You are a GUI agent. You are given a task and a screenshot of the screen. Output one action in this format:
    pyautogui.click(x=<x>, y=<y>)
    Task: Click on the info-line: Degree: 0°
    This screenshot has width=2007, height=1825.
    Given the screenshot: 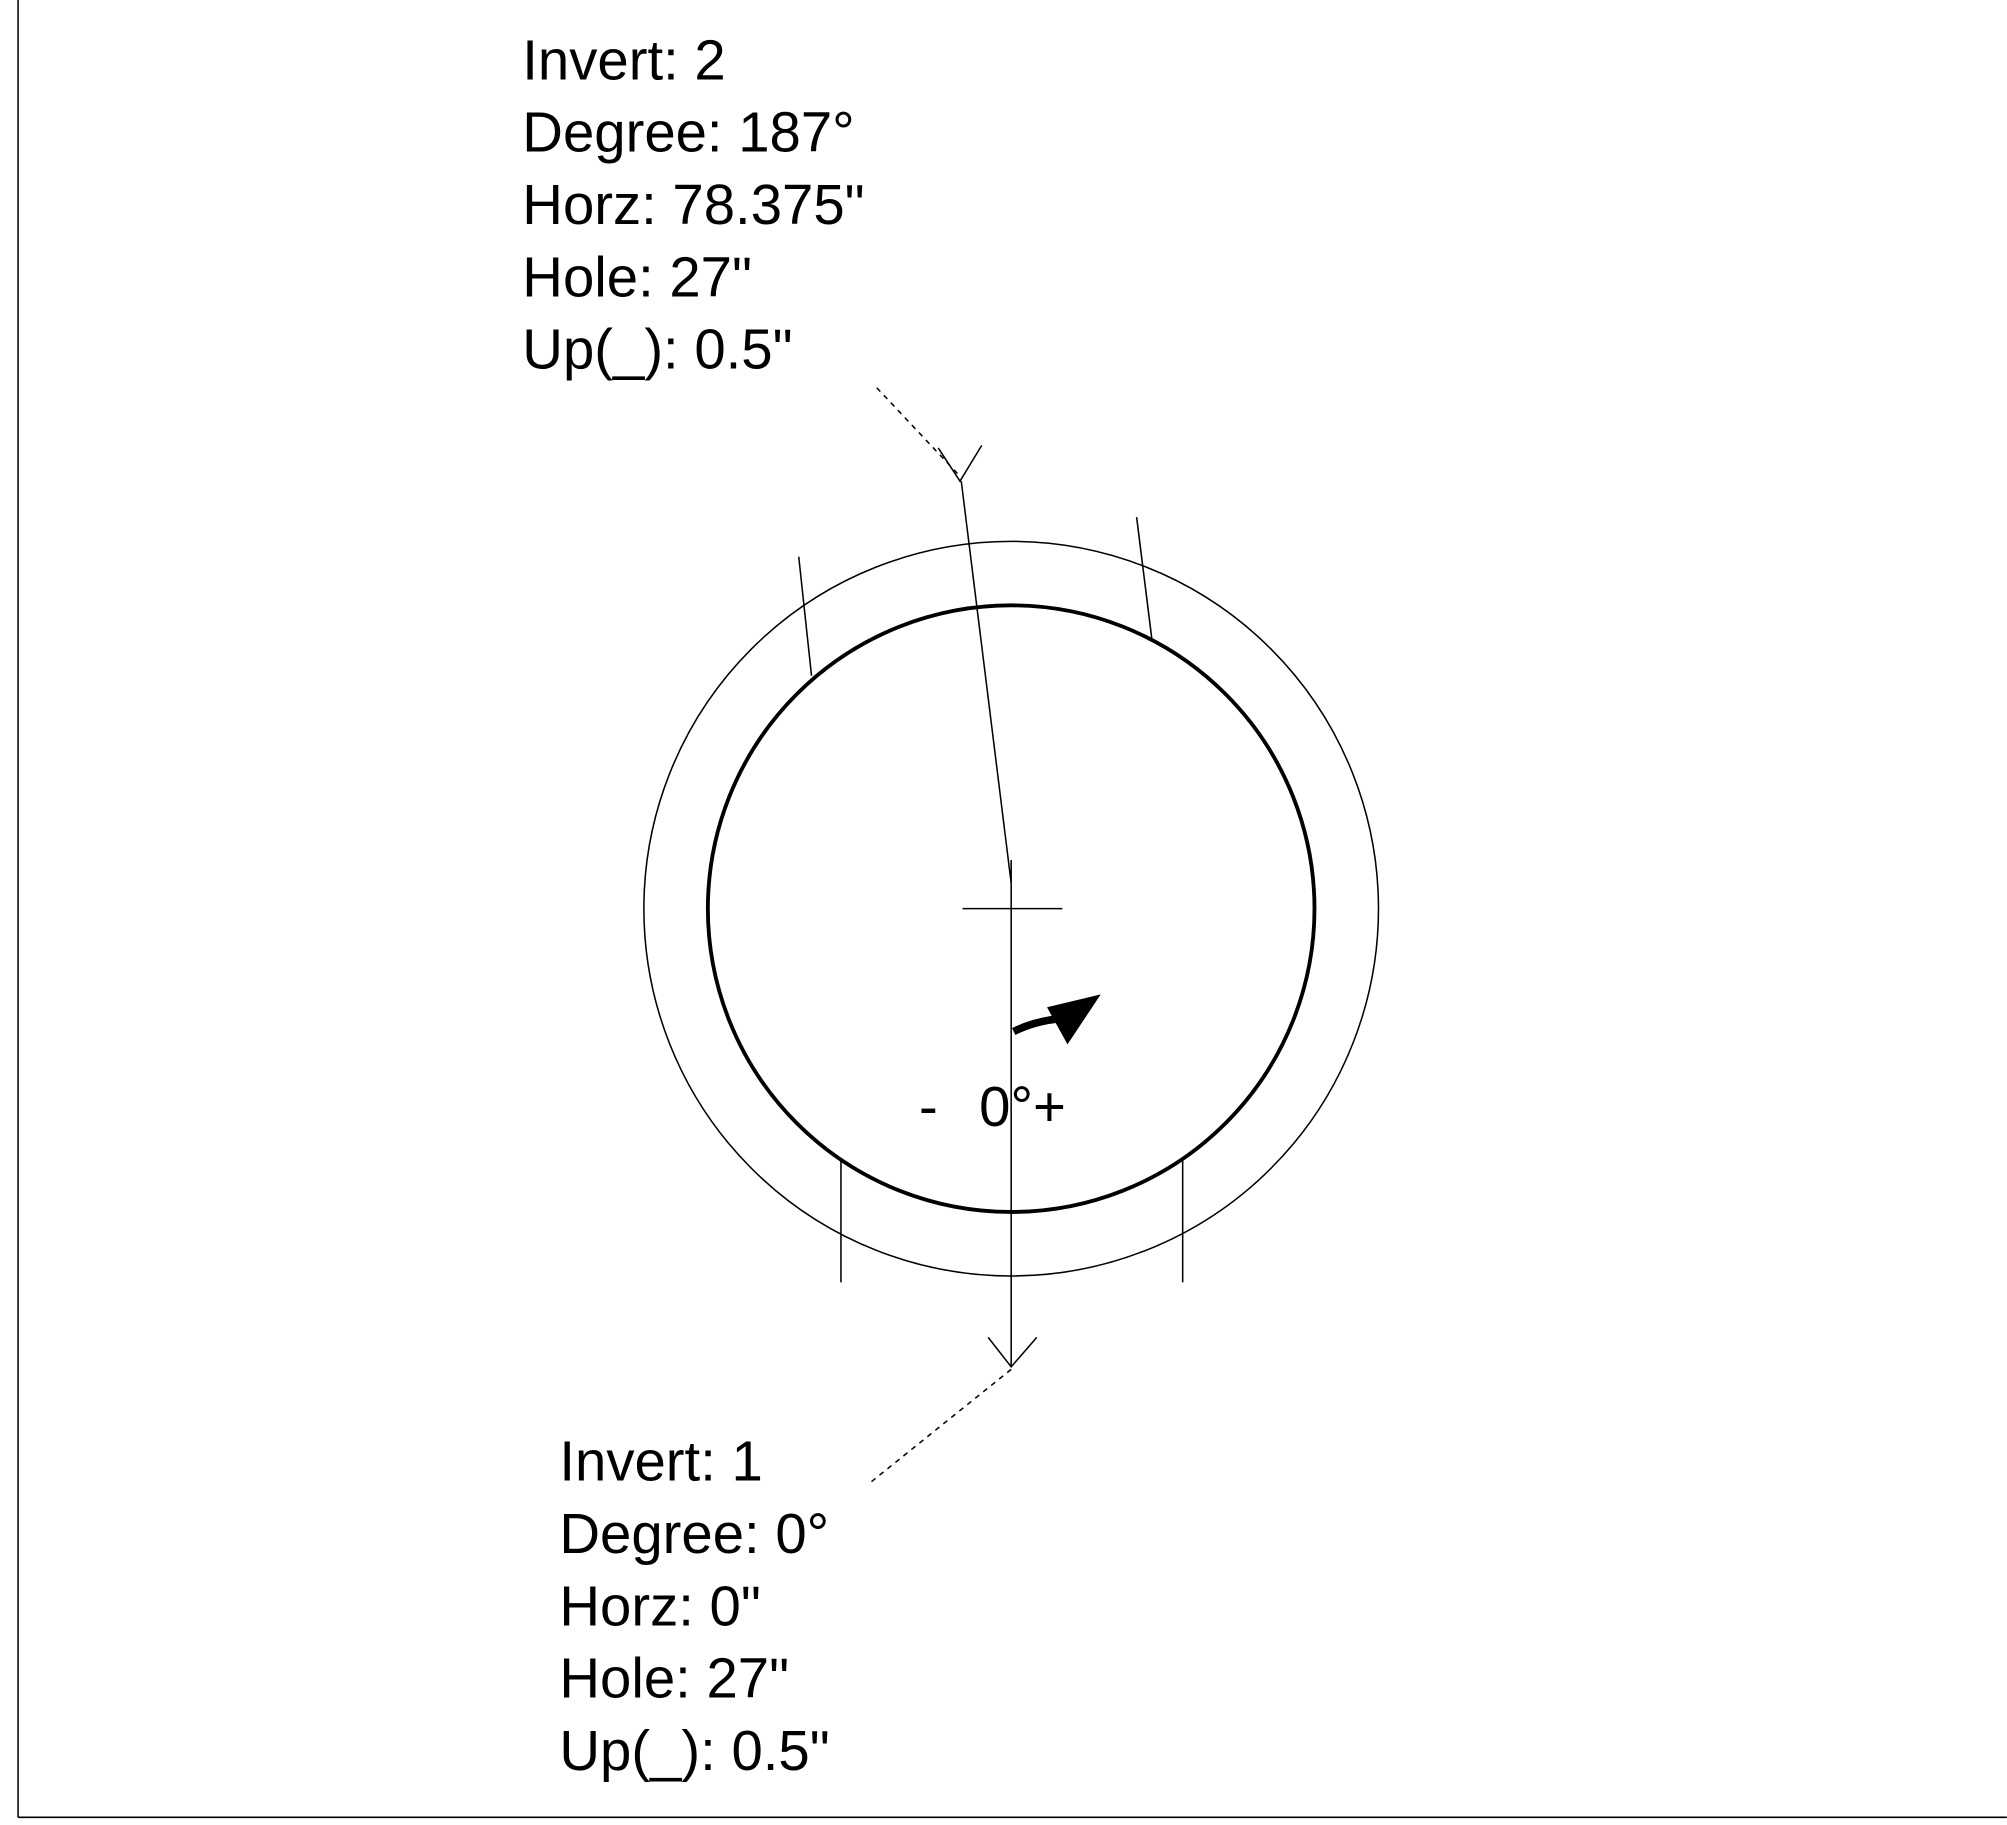 What is the action you would take?
    pyautogui.click(x=694, y=1533)
    